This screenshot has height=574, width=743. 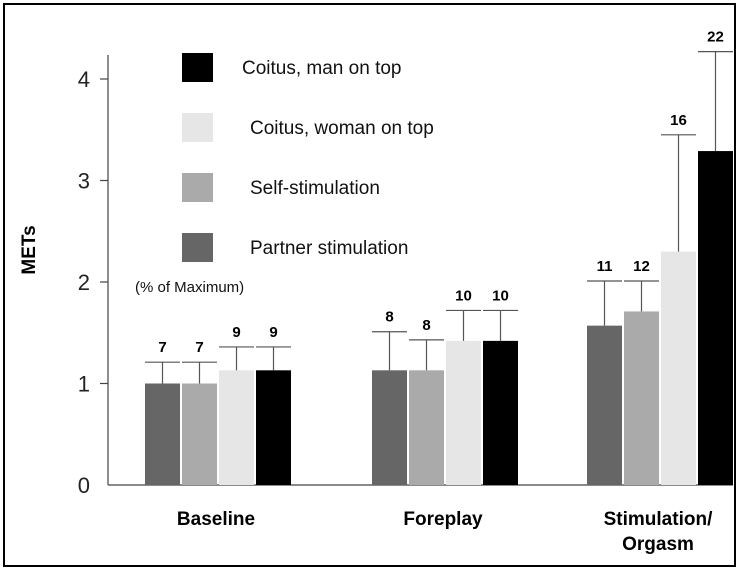 I want to click on category-label-line: Foreplay, so click(x=443, y=519).